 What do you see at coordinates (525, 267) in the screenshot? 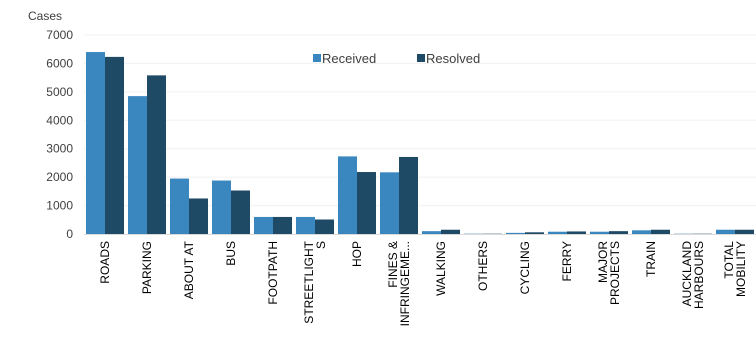
I see `x-tick-label: CYCLING` at bounding box center [525, 267].